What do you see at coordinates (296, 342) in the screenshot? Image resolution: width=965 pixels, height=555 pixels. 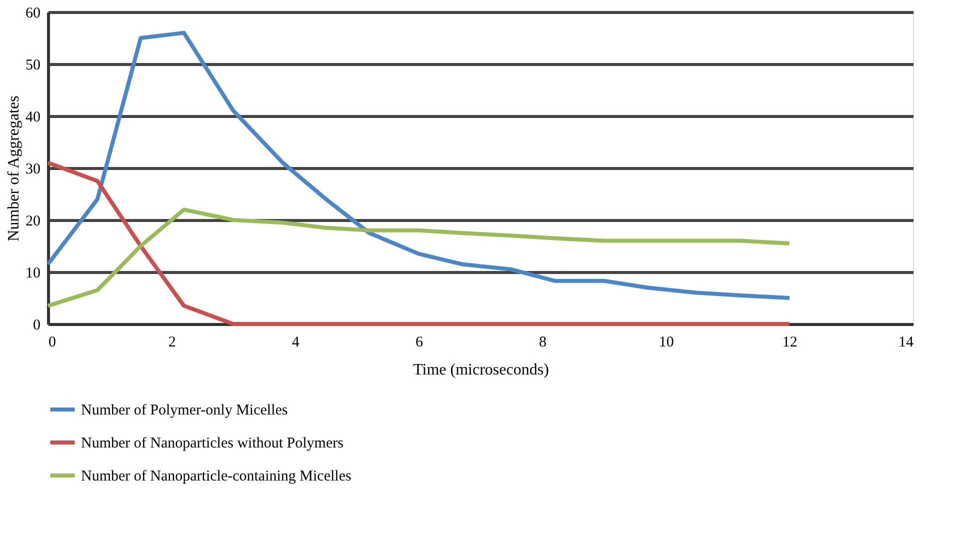 I see `x-tick-label: 4` at bounding box center [296, 342].